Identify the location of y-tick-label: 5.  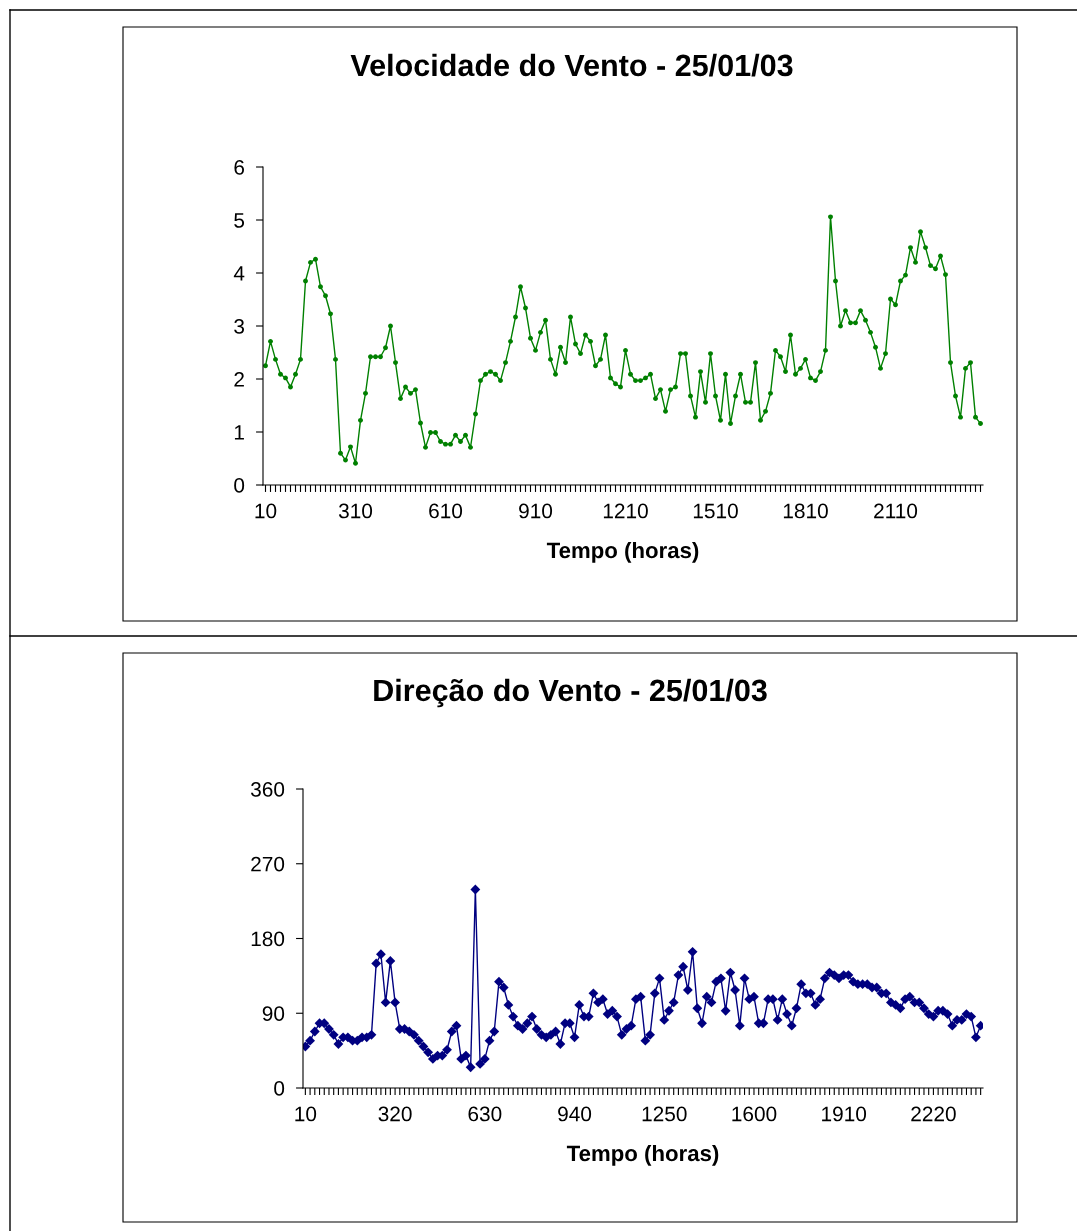
(239, 220).